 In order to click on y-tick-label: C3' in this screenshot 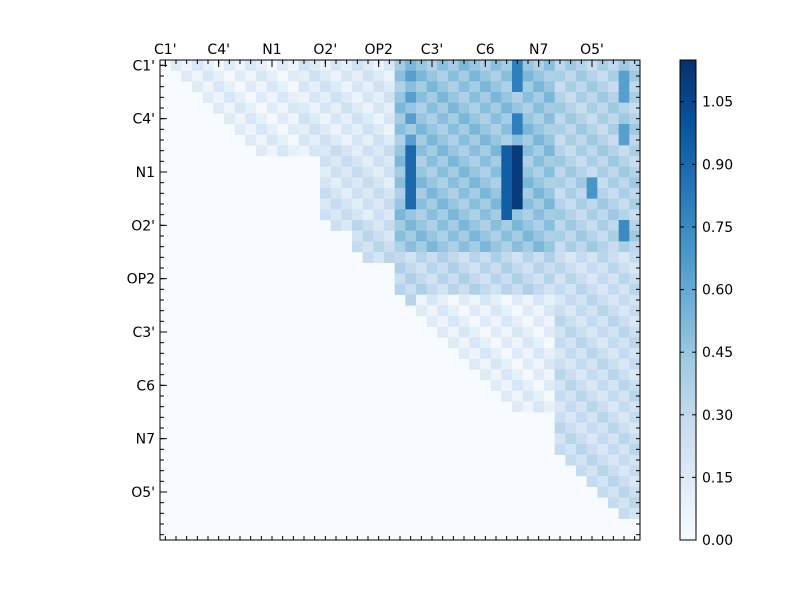, I will do `click(143, 333)`.